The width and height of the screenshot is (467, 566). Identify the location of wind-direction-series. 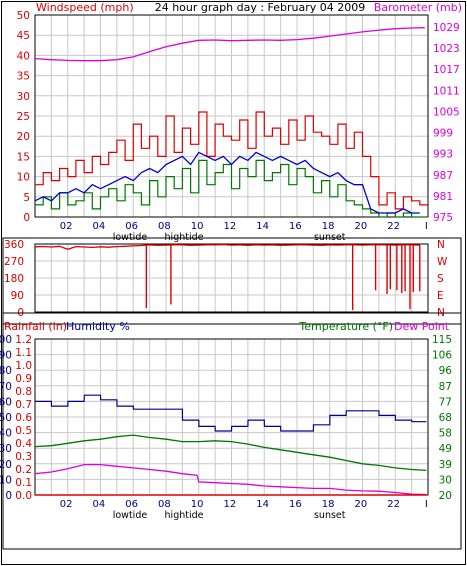
(227, 246).